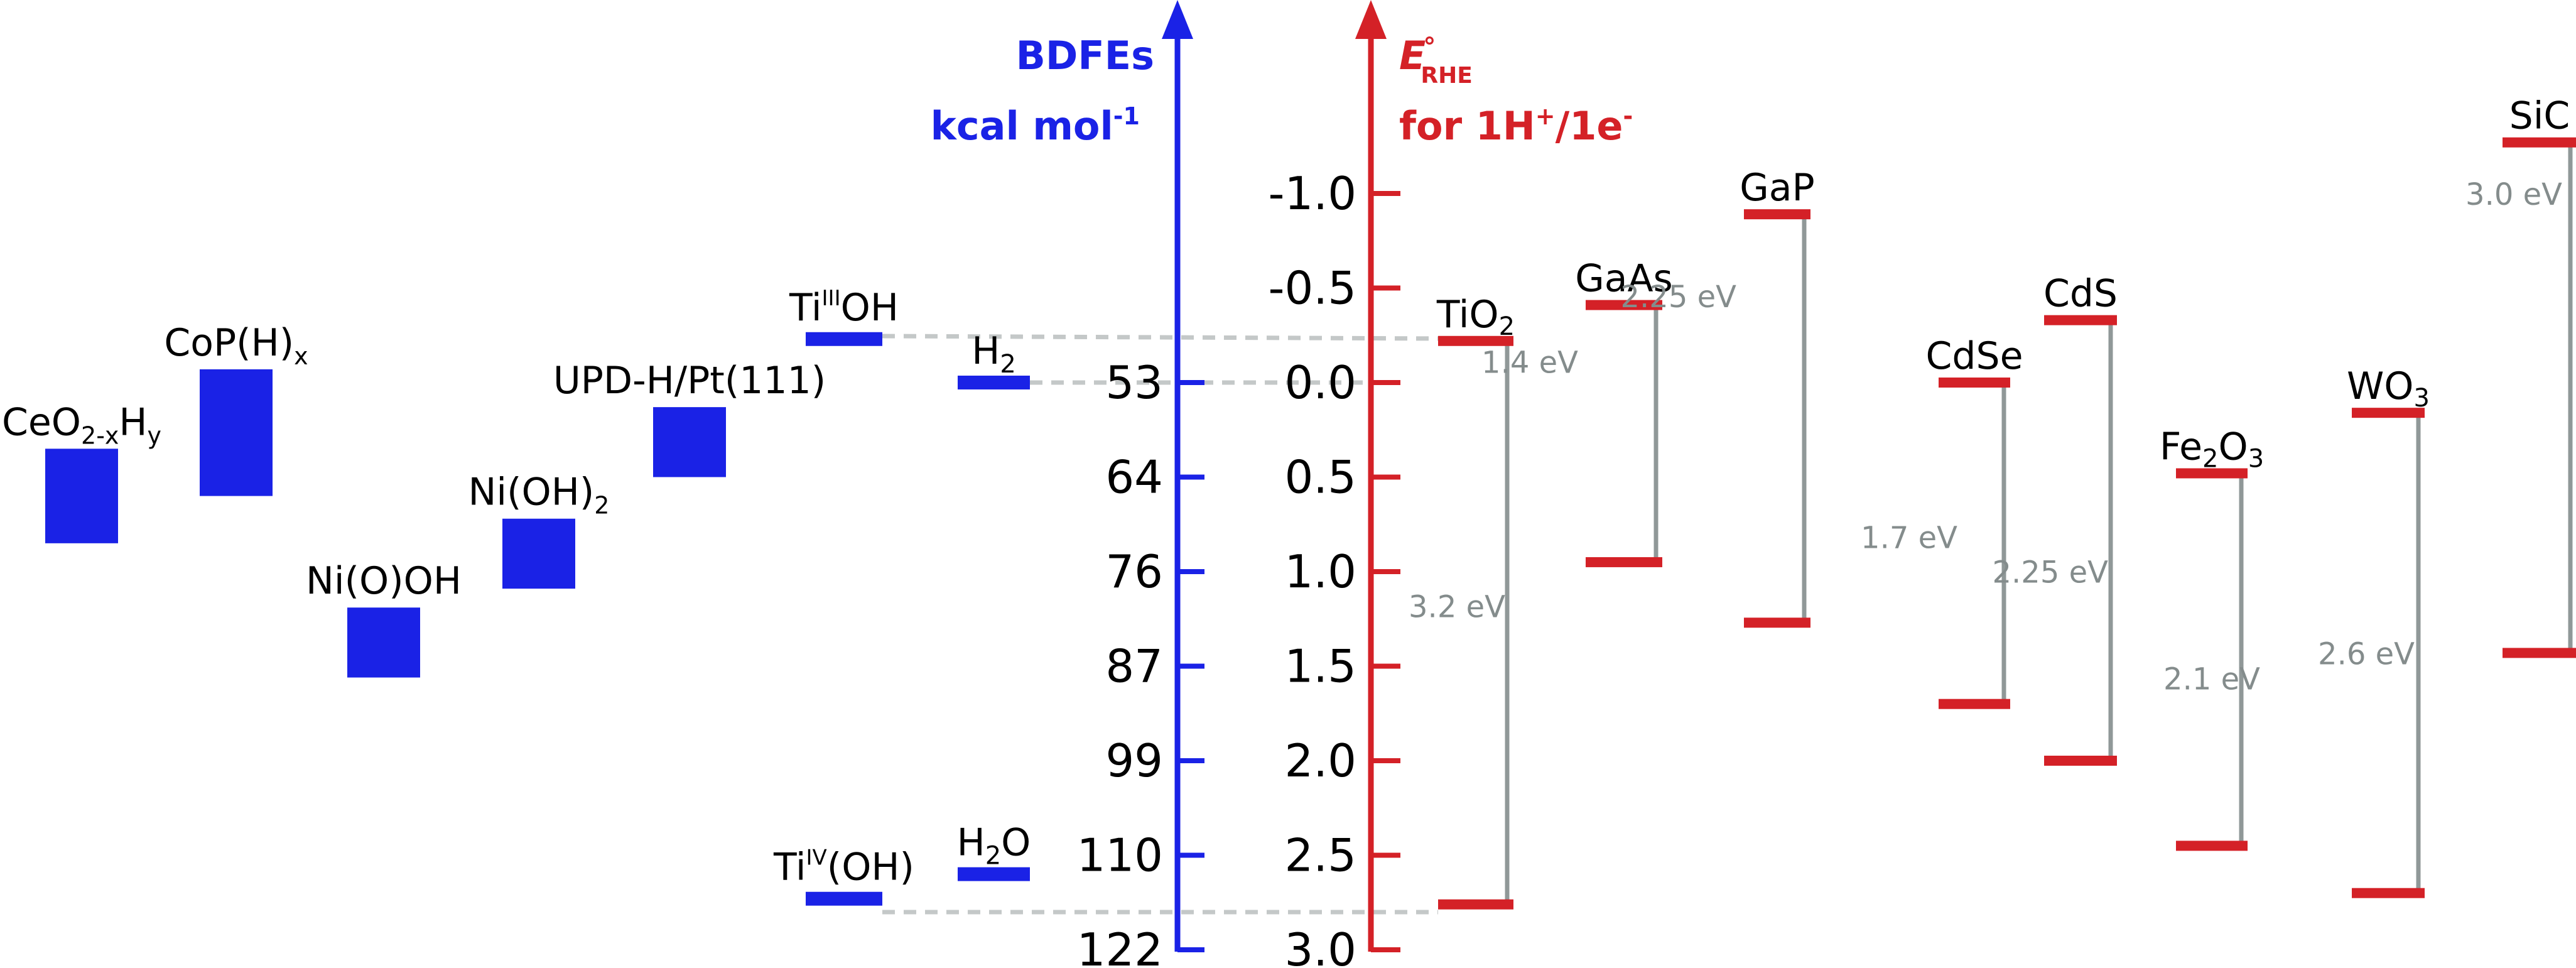 The image size is (2576, 968). I want to click on bdfe-axis-title: BDFEs, so click(1085, 56).